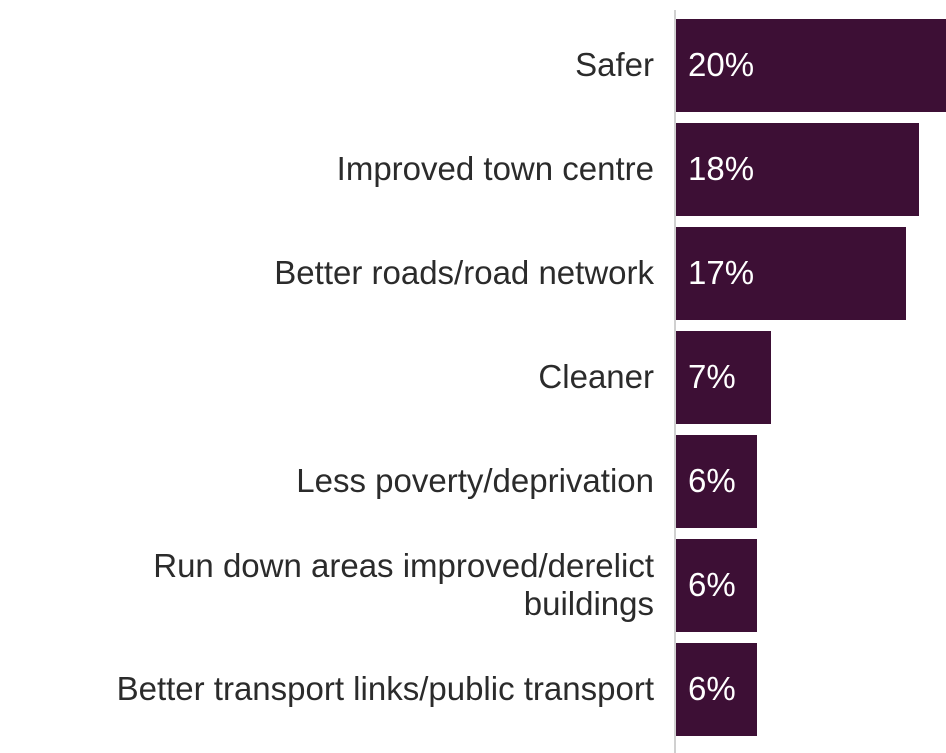  I want to click on bar: 7%, so click(723, 377).